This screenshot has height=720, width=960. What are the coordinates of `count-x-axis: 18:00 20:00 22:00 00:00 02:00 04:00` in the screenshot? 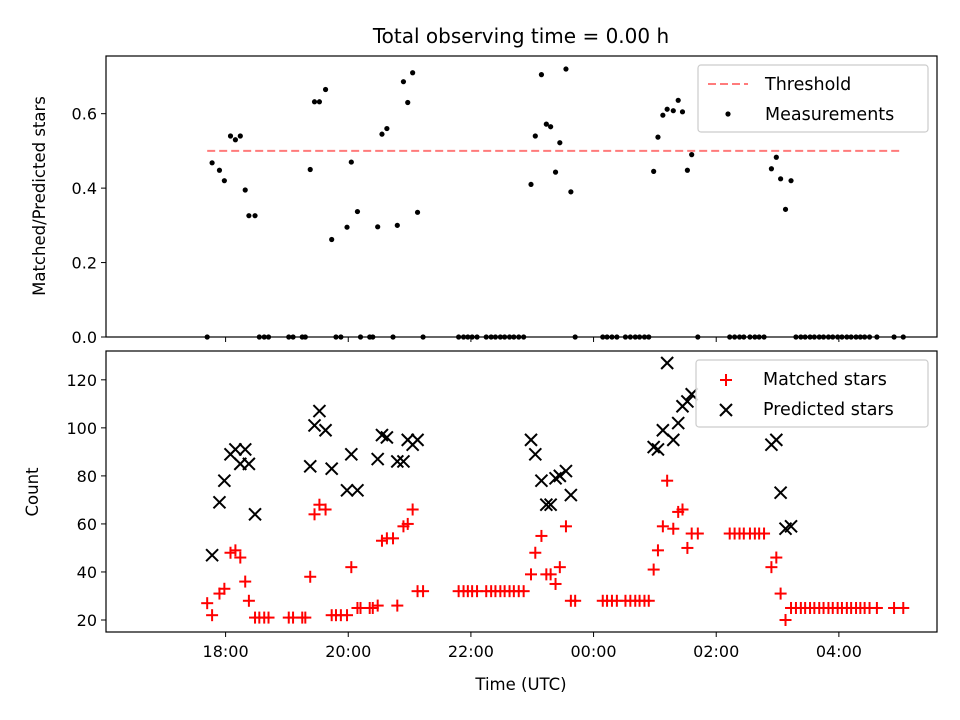 It's located at (532, 646).